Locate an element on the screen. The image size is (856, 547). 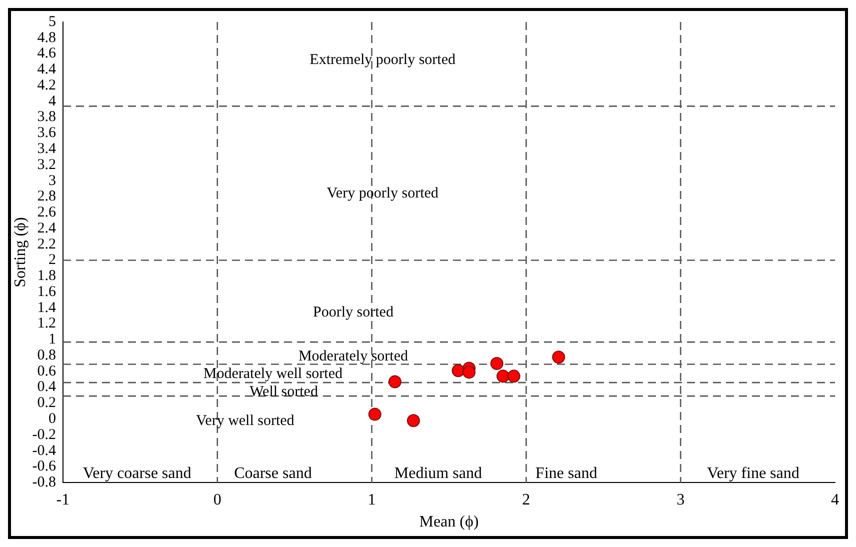
annotation: Medium sand is located at coordinates (438, 473).